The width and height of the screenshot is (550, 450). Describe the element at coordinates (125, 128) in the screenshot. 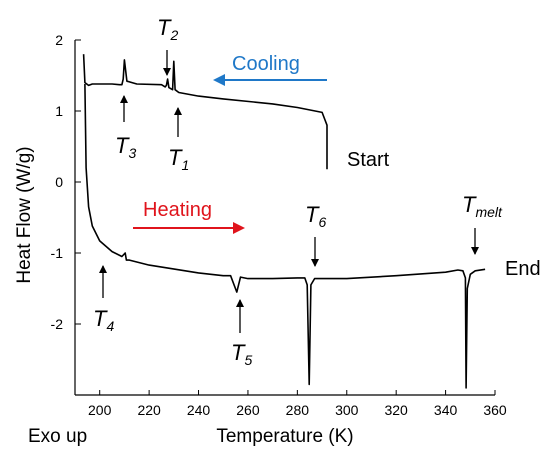

I see `t3-marker: T3` at that location.